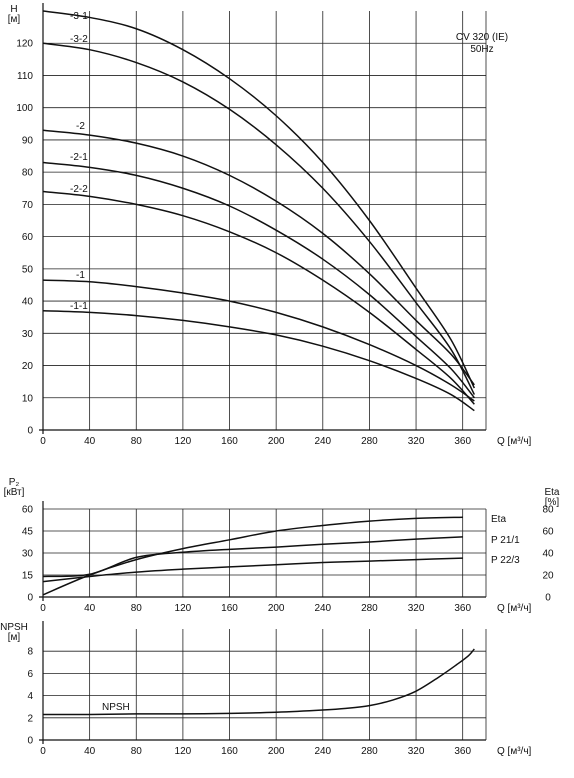 The height and width of the screenshot is (778, 574). I want to click on y2-axis-unit: [%], so click(552, 502).